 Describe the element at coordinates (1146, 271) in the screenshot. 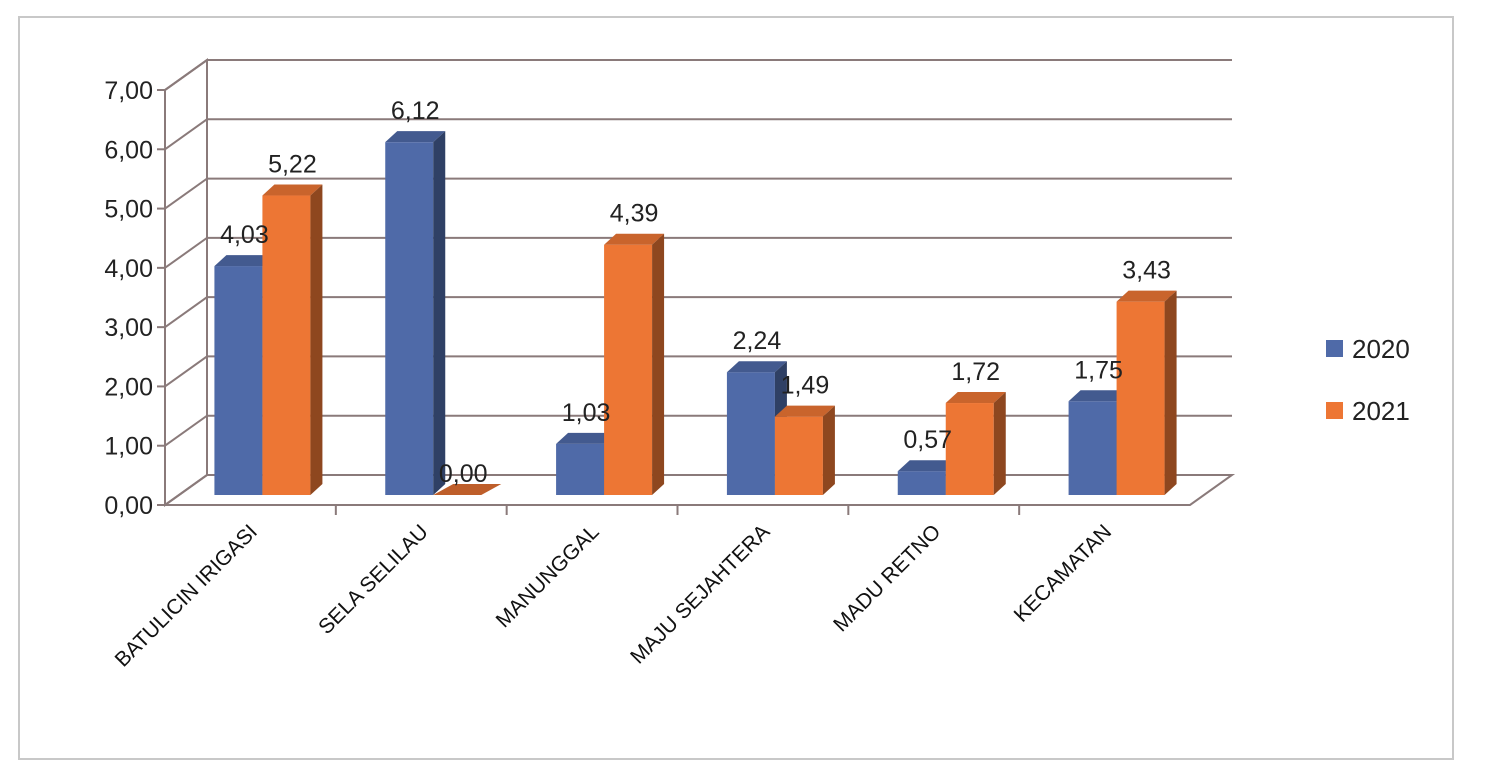

I see `data-label: 3,43` at that location.